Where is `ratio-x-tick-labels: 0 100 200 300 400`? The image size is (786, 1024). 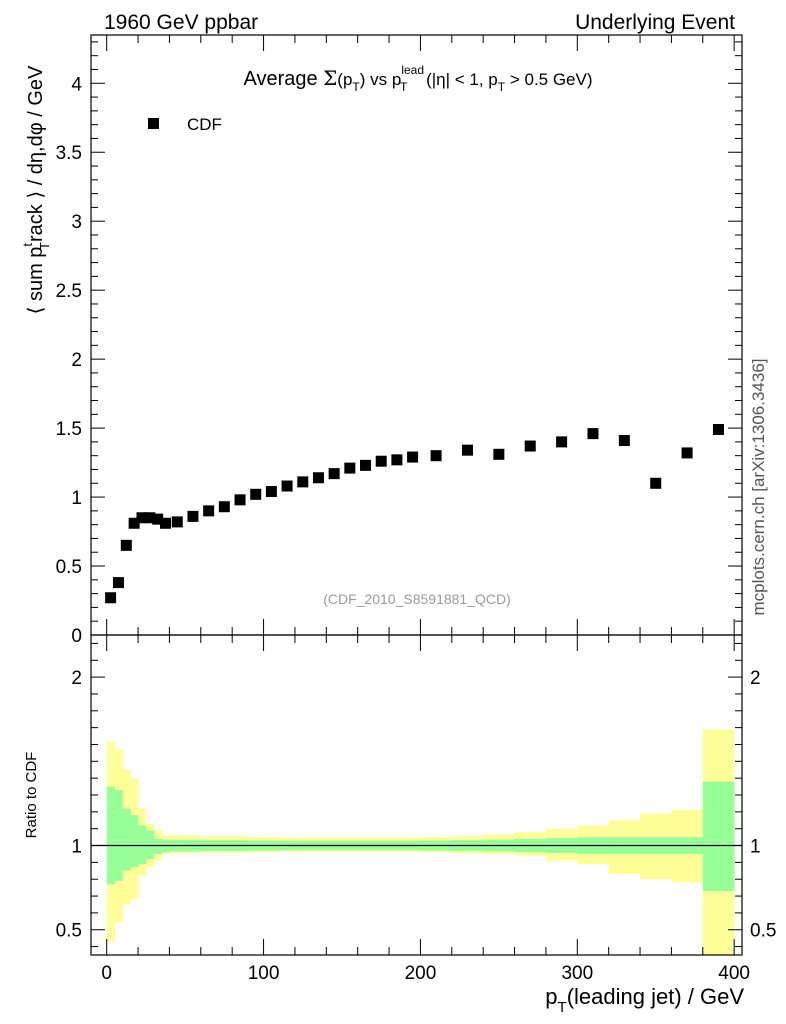
ratio-x-tick-labels: 0 100 200 300 400 is located at coordinates (425, 973).